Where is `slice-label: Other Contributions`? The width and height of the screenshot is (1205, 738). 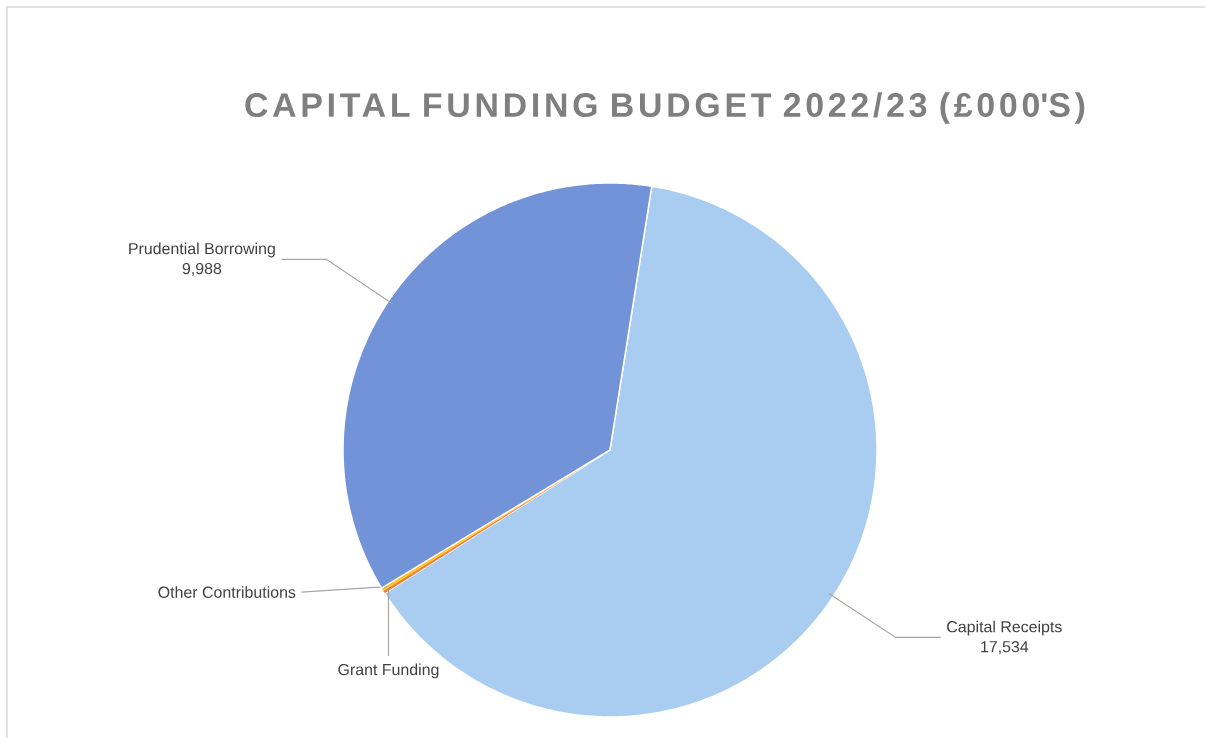 slice-label: Other Contributions is located at coordinates (227, 592).